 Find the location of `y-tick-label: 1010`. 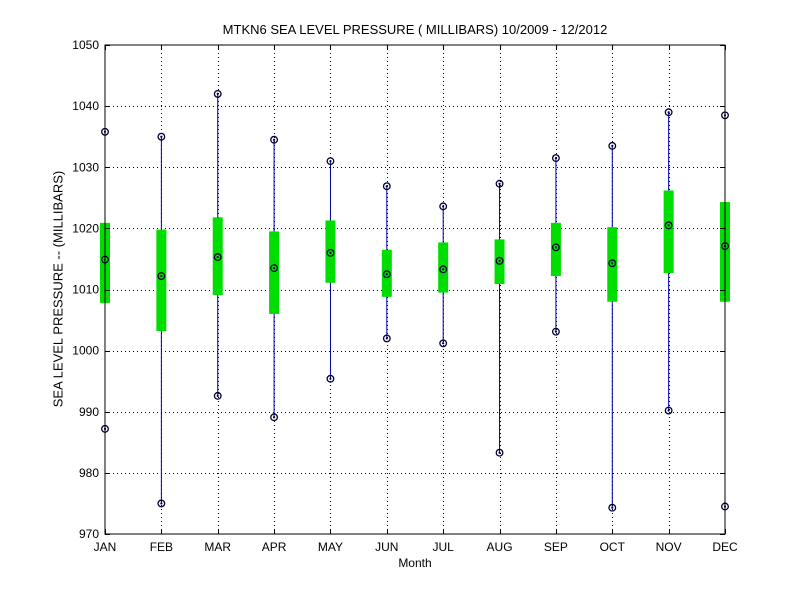

y-tick-label: 1010 is located at coordinates (85, 290).